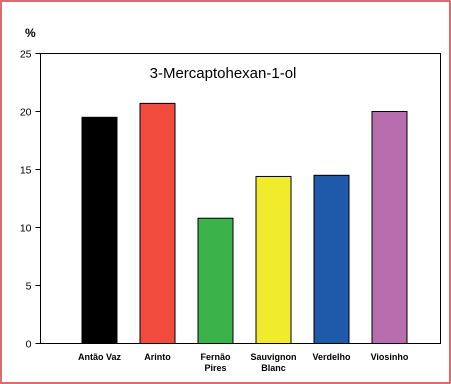 The width and height of the screenshot is (451, 384). Describe the element at coordinates (331, 259) in the screenshot. I see `bar-verdelho` at that location.